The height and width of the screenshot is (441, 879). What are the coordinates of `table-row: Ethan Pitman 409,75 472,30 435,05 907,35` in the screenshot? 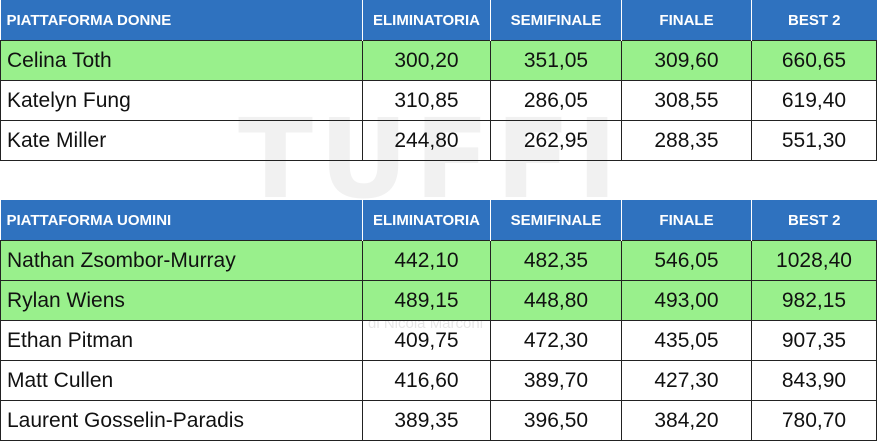 It's located at (438, 340).